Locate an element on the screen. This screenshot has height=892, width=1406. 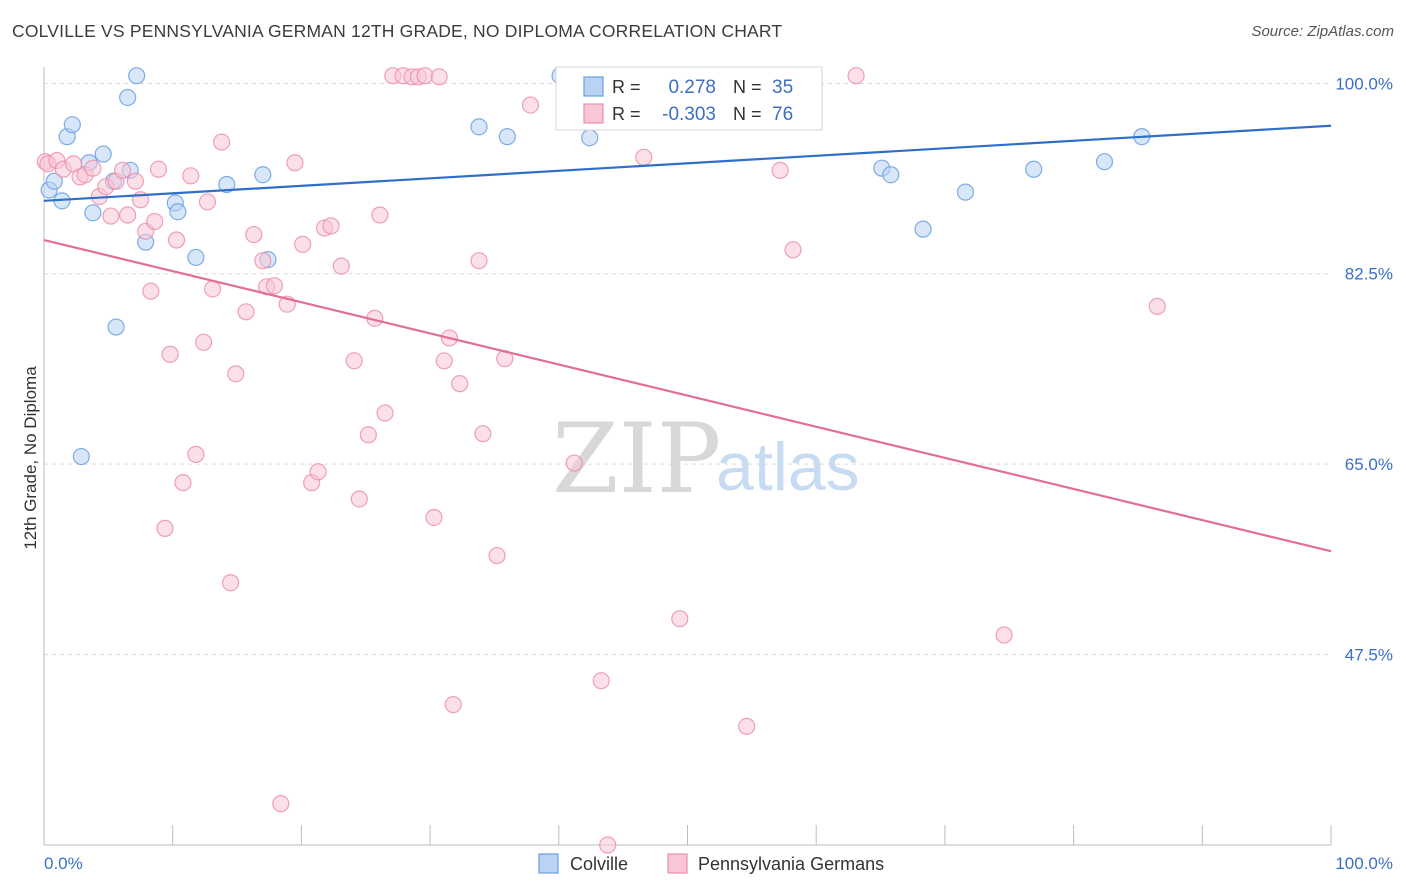
x-tick-labels: 0.0% 100.0% is located at coordinates (718, 863).